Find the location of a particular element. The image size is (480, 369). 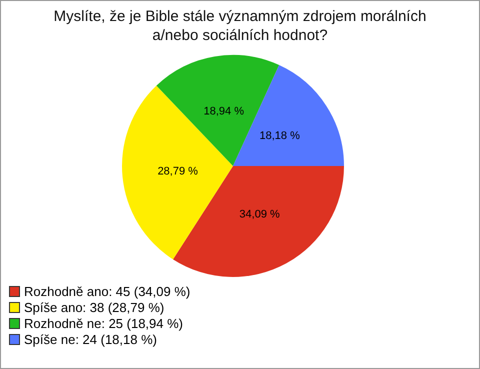

legend-label: Rozhodně ano: 45 (34,09 %) is located at coordinates (107, 291).